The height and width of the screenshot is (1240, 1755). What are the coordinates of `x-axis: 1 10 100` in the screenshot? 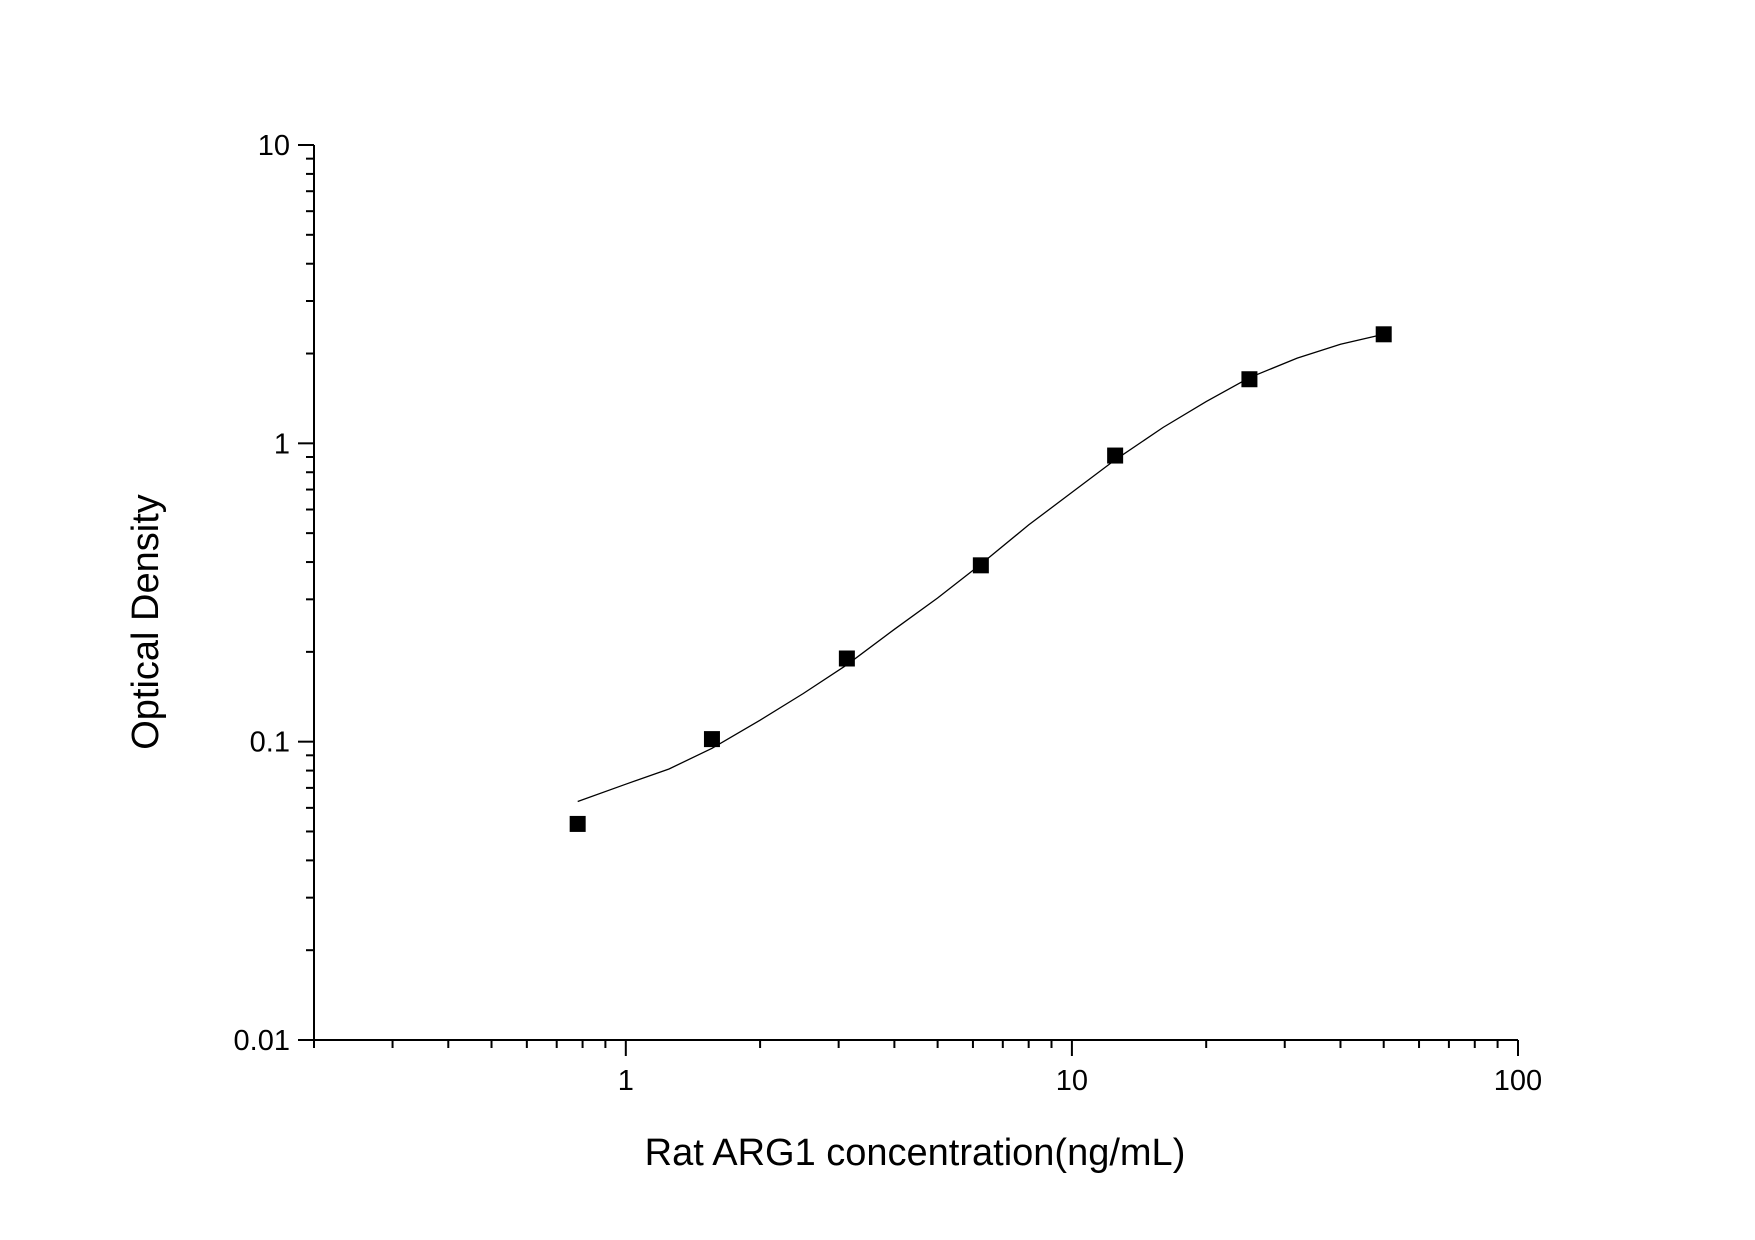 It's located at (927, 1068).